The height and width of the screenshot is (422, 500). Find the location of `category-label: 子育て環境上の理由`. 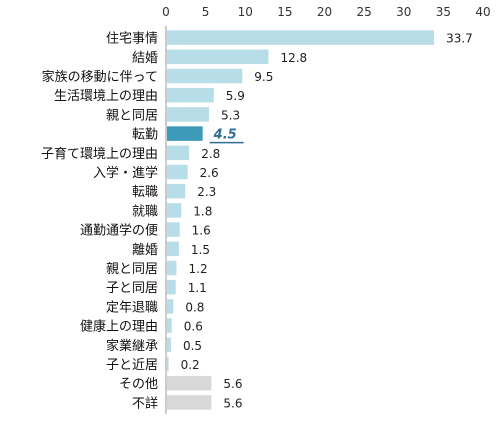

category-label: 子育て環境上の理由 is located at coordinates (99, 154).